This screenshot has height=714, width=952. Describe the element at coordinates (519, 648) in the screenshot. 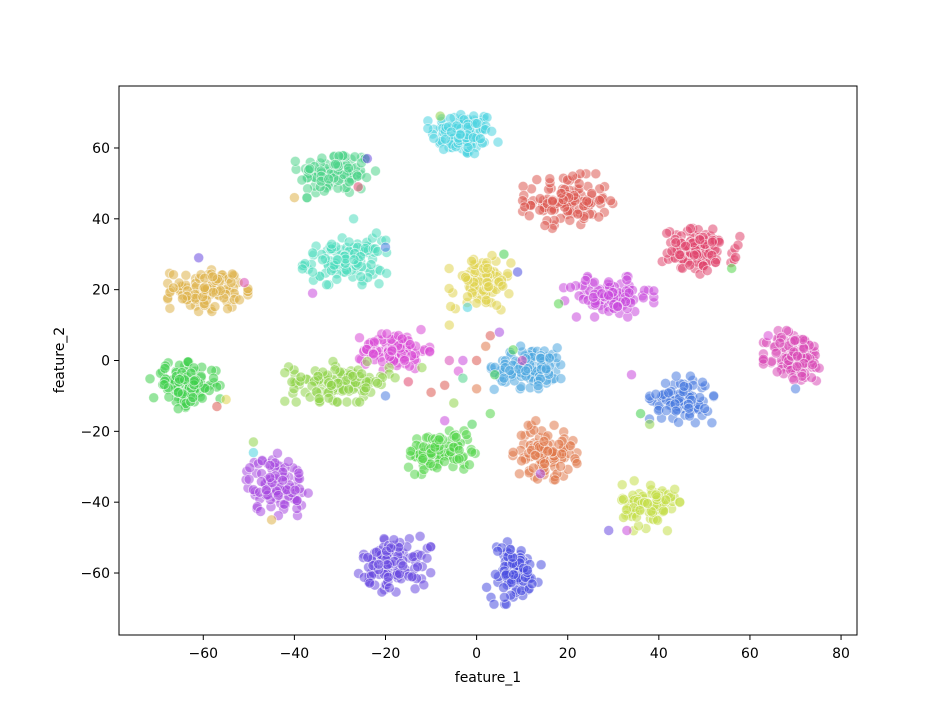

I see `x-axis-ticks: −60 −40 −20 0 20 40 60 80` at that location.